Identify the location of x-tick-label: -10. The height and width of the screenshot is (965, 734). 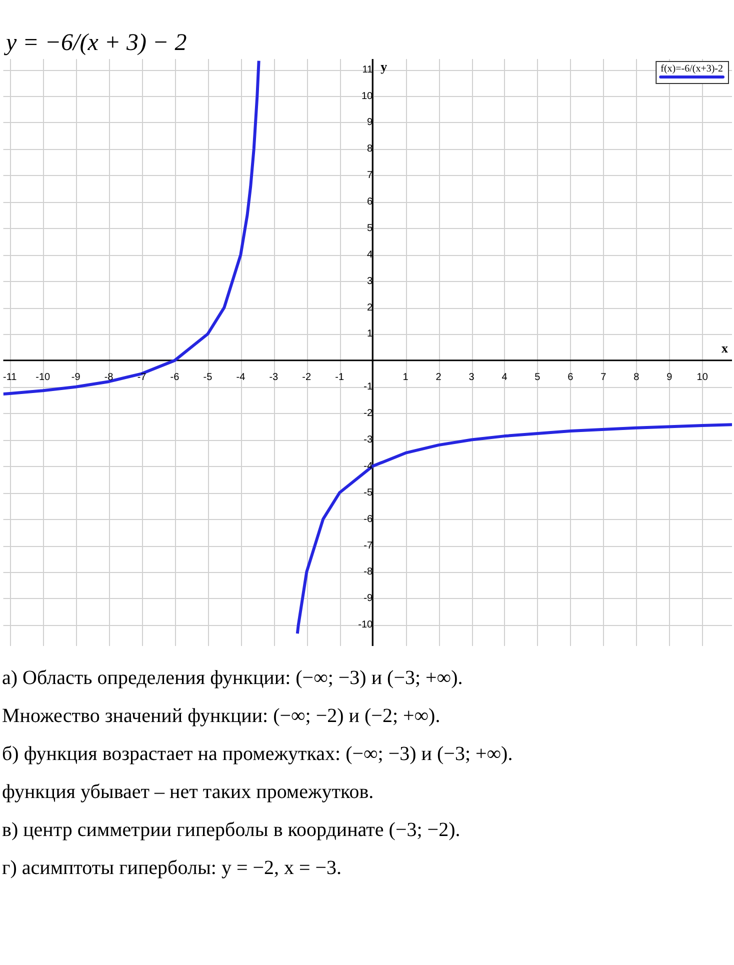
(43, 378).